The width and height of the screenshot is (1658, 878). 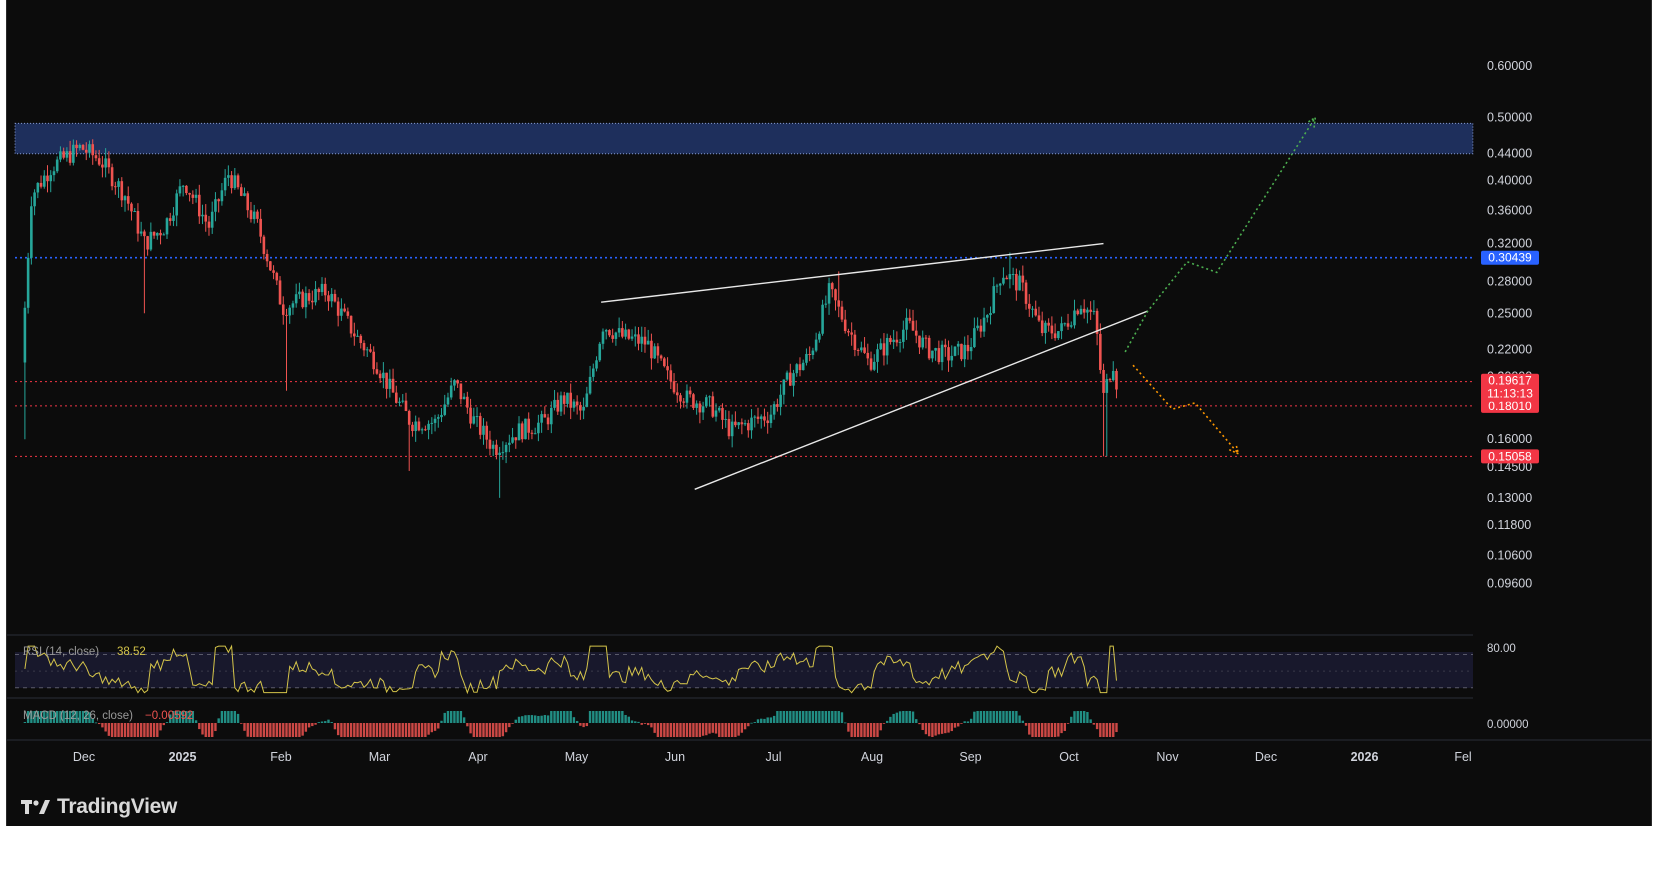 I want to click on price-tick-label: 0.40000, so click(x=1509, y=181).